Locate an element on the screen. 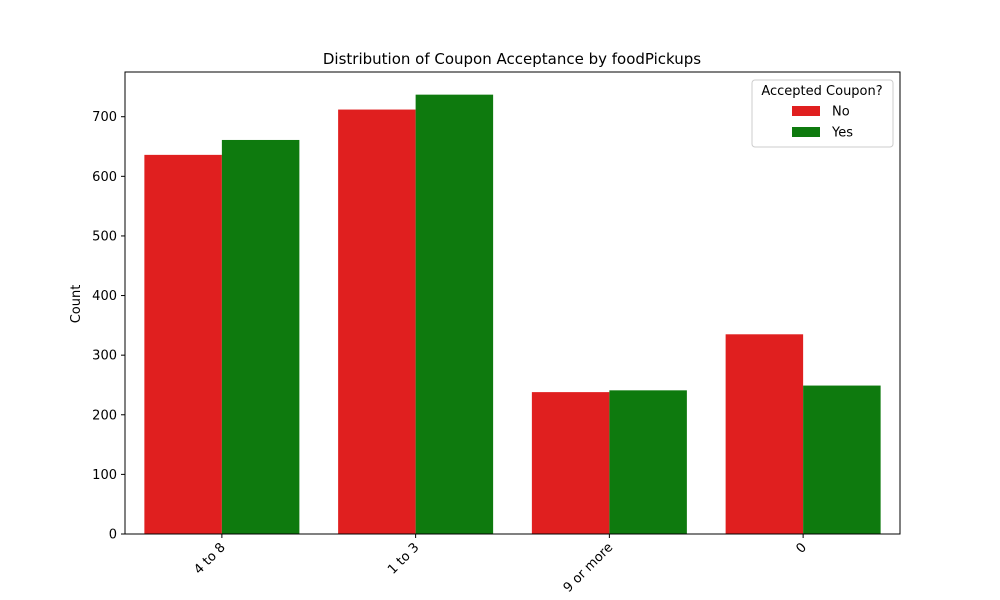  y-tick-label: 700 is located at coordinates (104, 117).